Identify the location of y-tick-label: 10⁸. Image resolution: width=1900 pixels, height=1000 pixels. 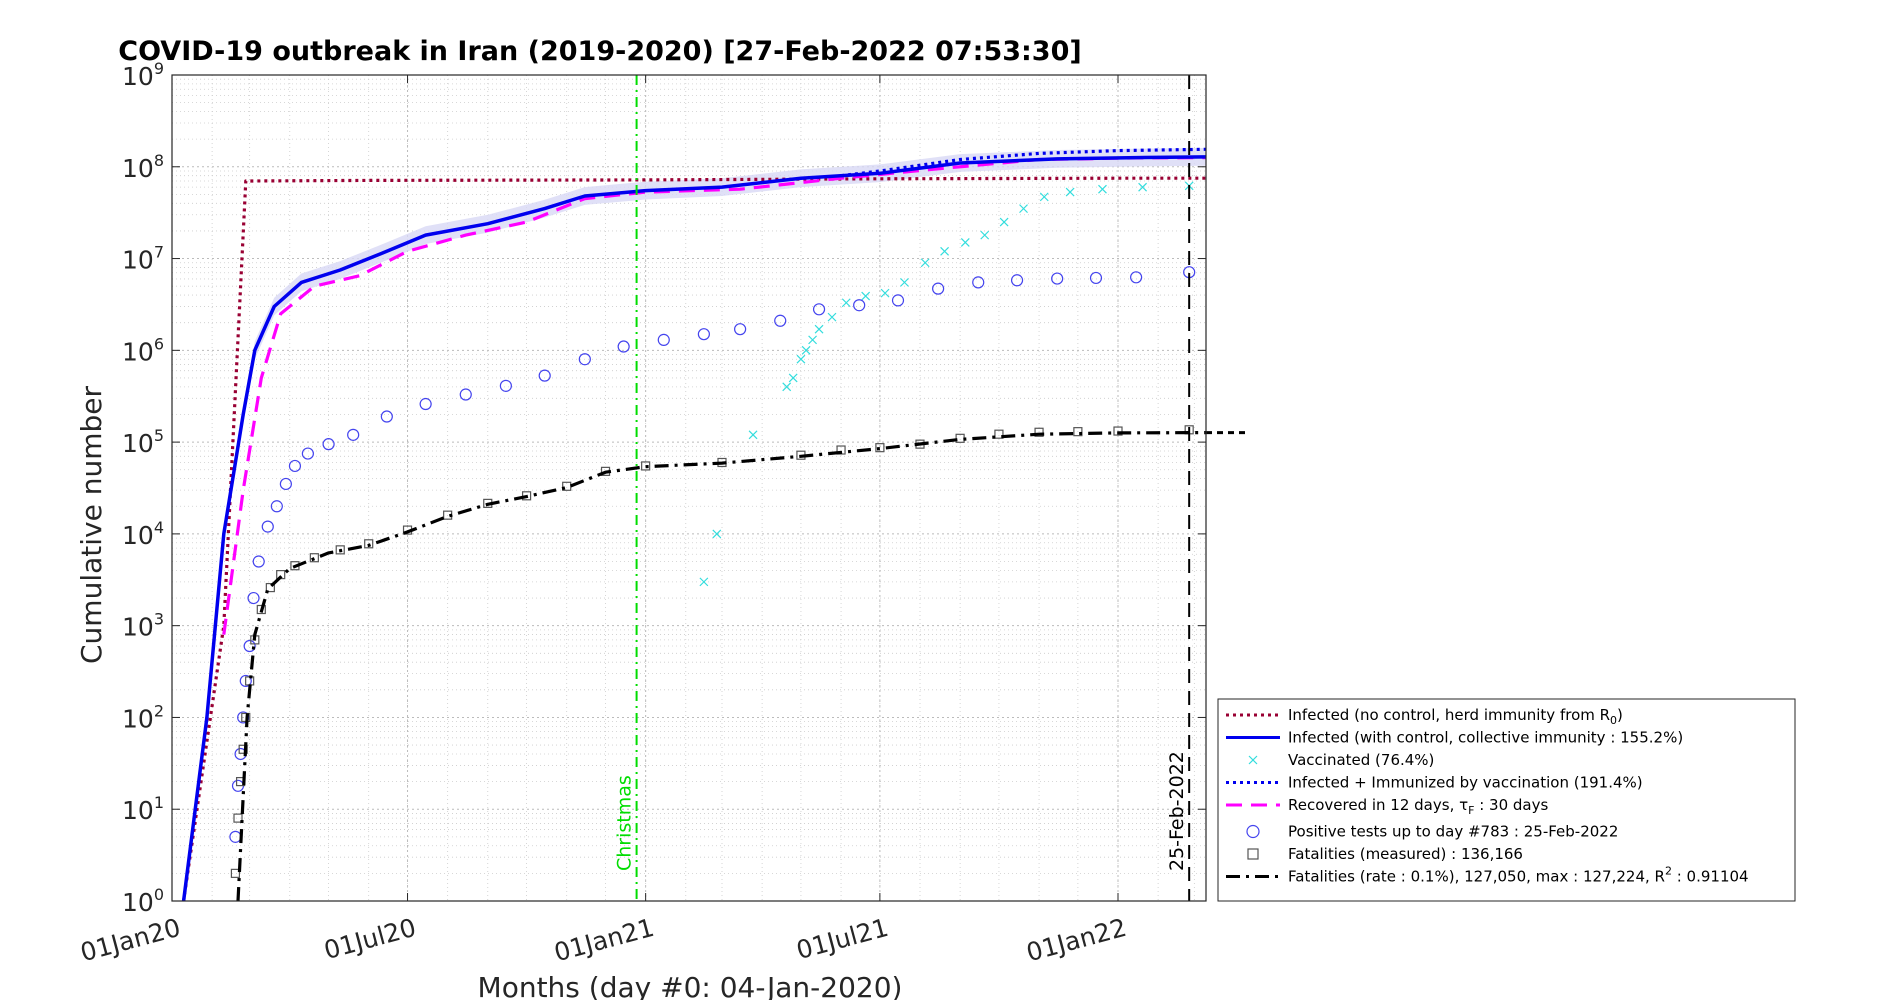
(143, 167).